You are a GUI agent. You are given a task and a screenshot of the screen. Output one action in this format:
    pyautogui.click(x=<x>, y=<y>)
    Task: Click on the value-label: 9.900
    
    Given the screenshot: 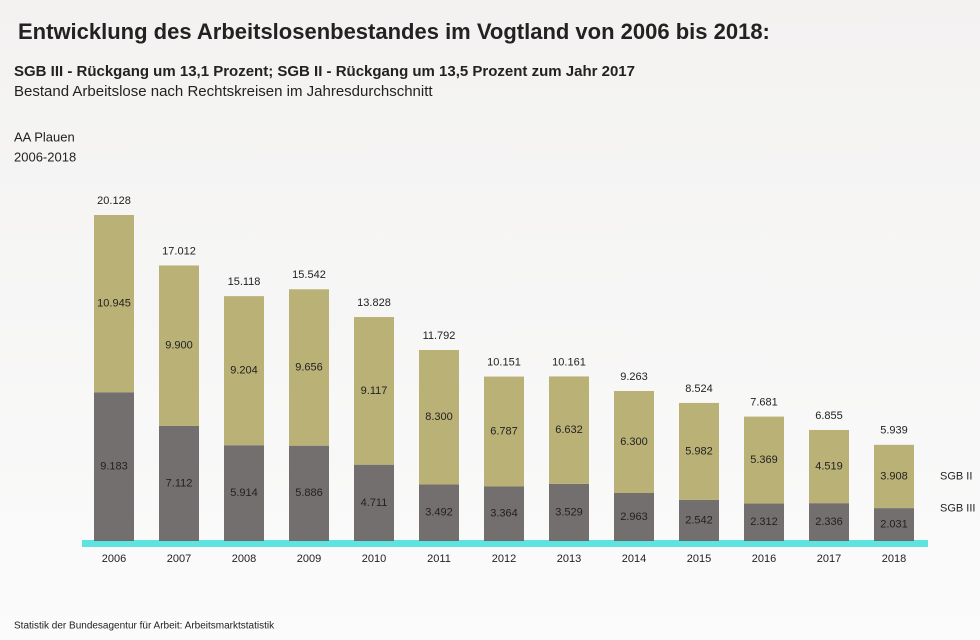 What is the action you would take?
    pyautogui.click(x=179, y=346)
    